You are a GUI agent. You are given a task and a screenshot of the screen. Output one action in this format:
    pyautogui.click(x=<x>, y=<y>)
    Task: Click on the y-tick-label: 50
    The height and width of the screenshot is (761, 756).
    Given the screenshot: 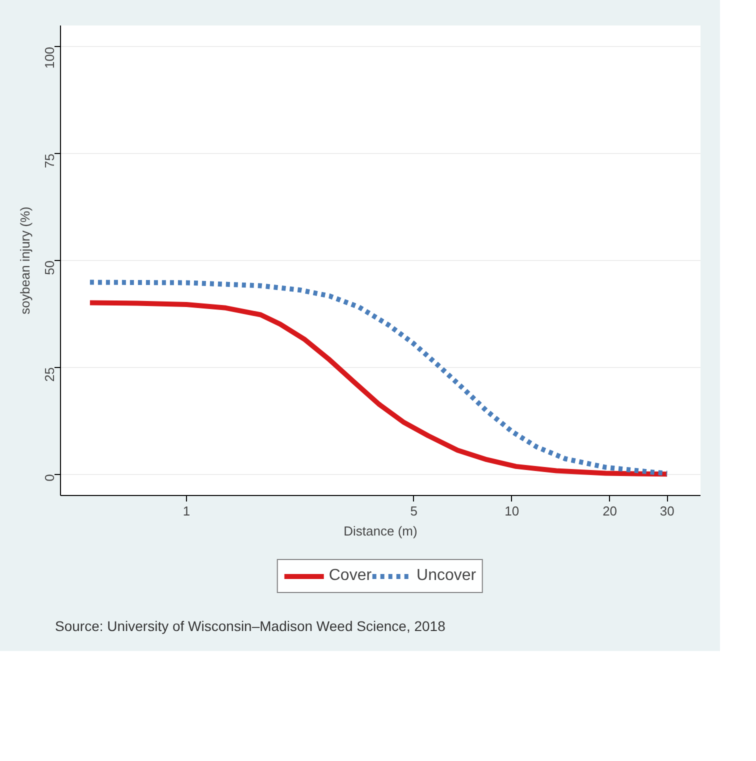 What is the action you would take?
    pyautogui.click(x=49, y=267)
    